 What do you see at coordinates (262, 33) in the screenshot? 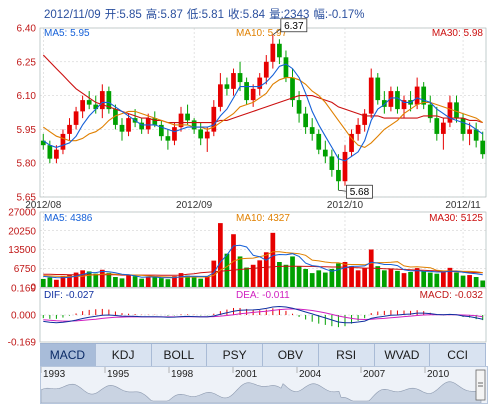
I see `ma10-legend: MA10: 5.97` at bounding box center [262, 33].